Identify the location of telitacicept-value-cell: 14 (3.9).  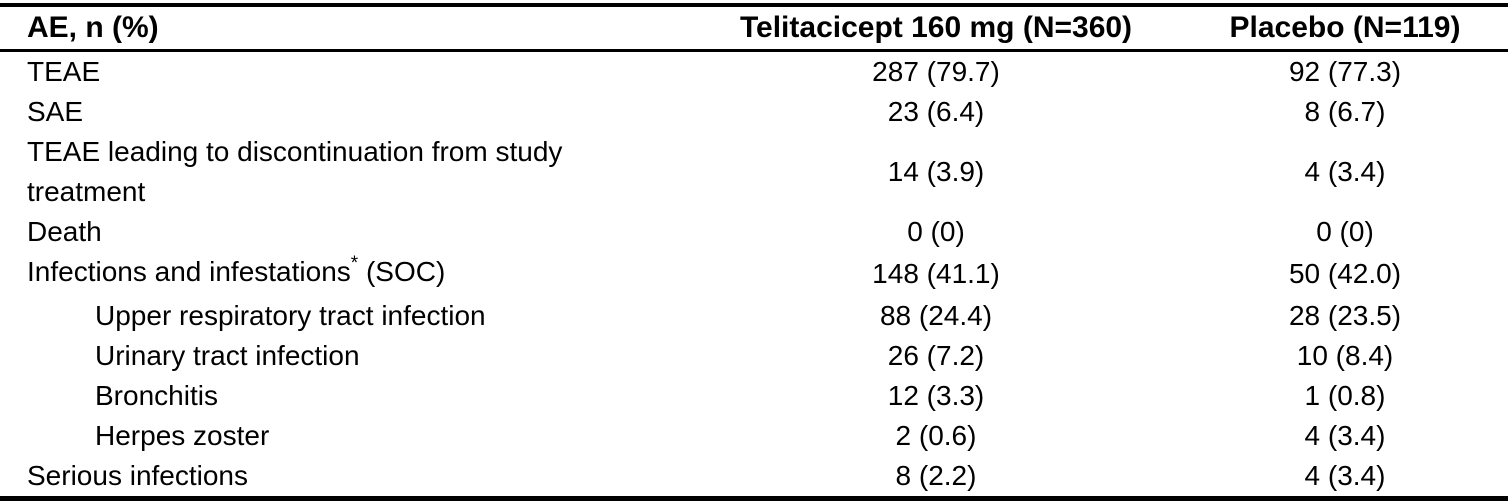
(936, 171).